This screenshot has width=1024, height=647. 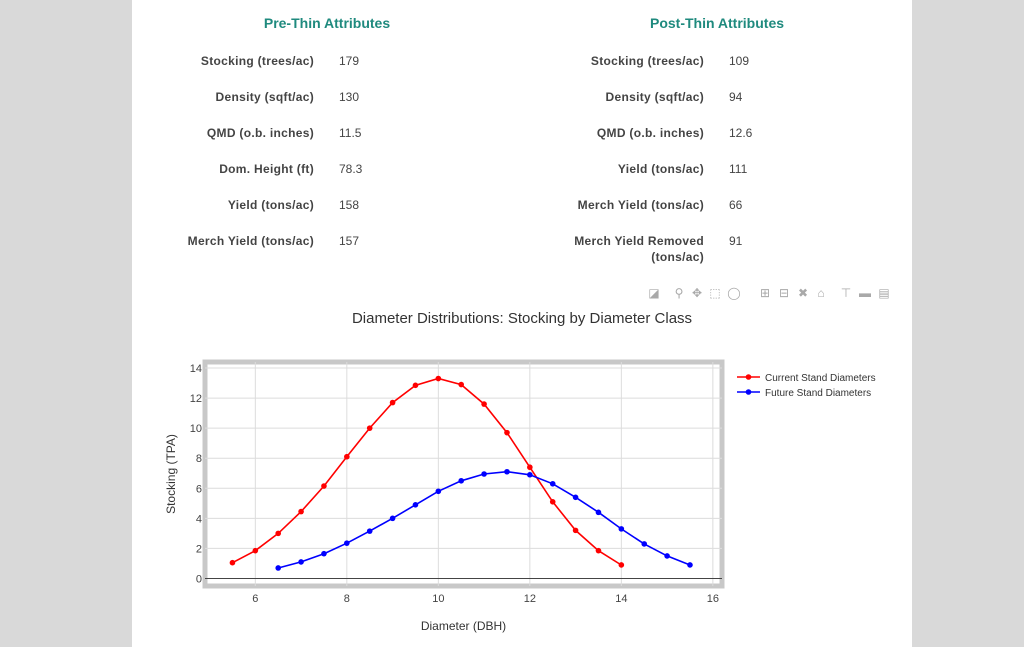 What do you see at coordinates (438, 599) in the screenshot?
I see `x-tick-label: 10` at bounding box center [438, 599].